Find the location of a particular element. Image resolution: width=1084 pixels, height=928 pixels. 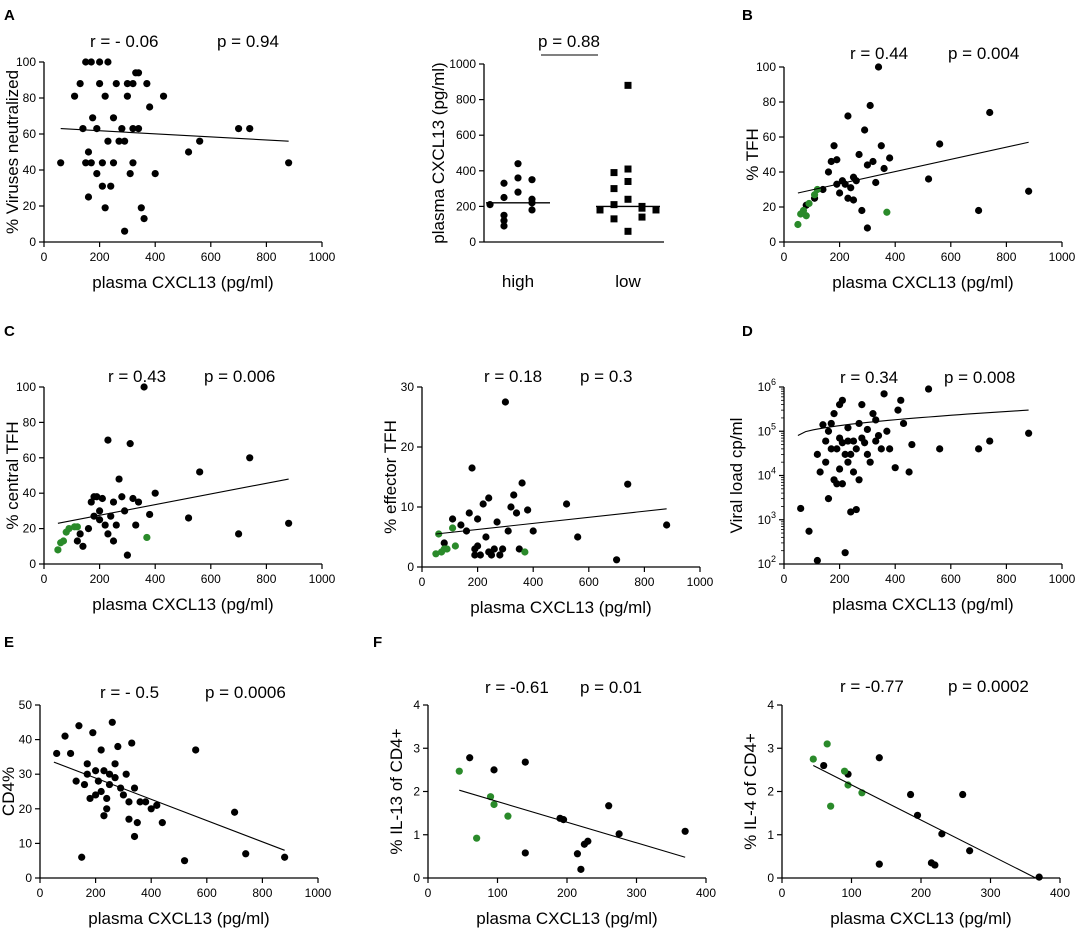

f2-point-black is located at coordinates (935, 865).